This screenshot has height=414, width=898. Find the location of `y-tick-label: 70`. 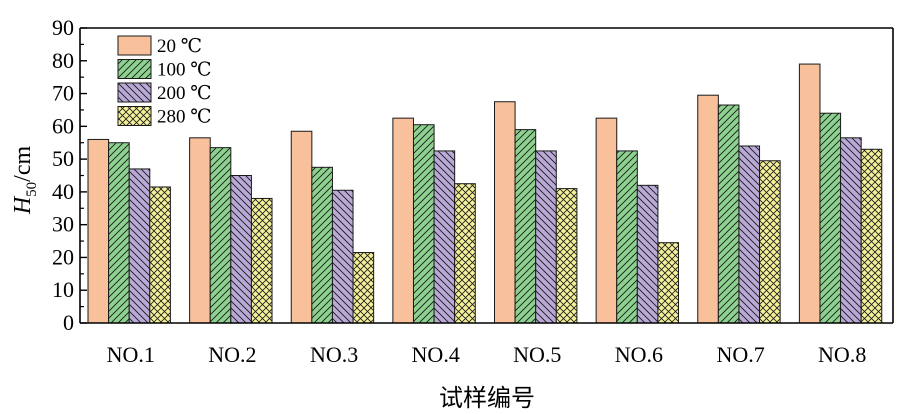

y-tick-label: 70 is located at coordinates (63, 93).